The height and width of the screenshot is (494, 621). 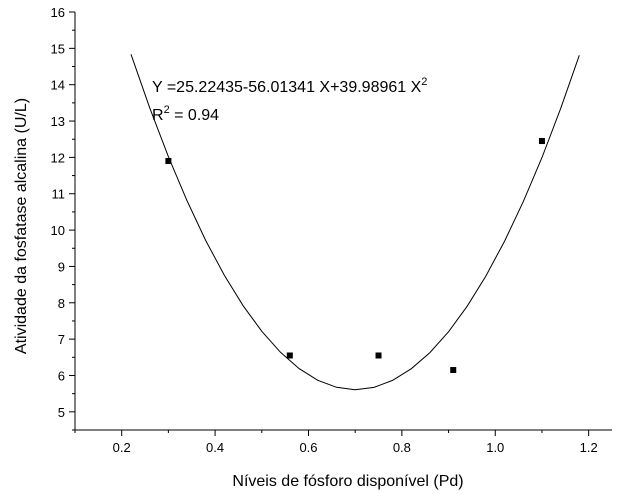 I want to click on y-tick-label: 10, so click(x=58, y=230).